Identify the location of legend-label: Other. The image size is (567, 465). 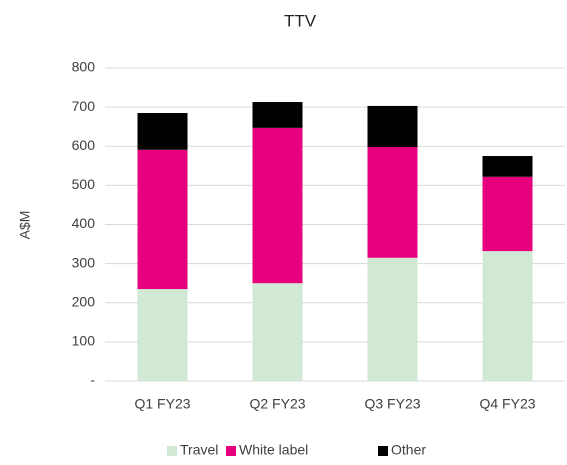
(408, 450).